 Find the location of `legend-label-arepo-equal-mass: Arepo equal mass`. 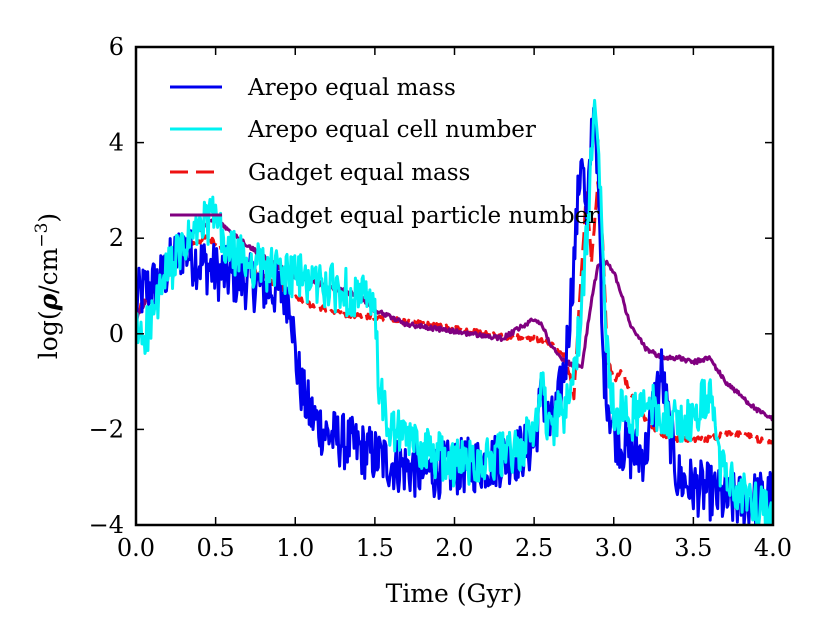

legend-label-arepo-equal-mass: Arepo equal mass is located at coordinates (351, 88).